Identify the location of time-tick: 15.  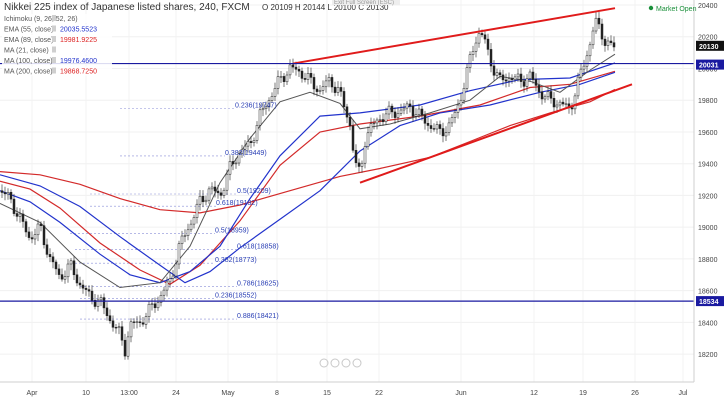
(327, 393).